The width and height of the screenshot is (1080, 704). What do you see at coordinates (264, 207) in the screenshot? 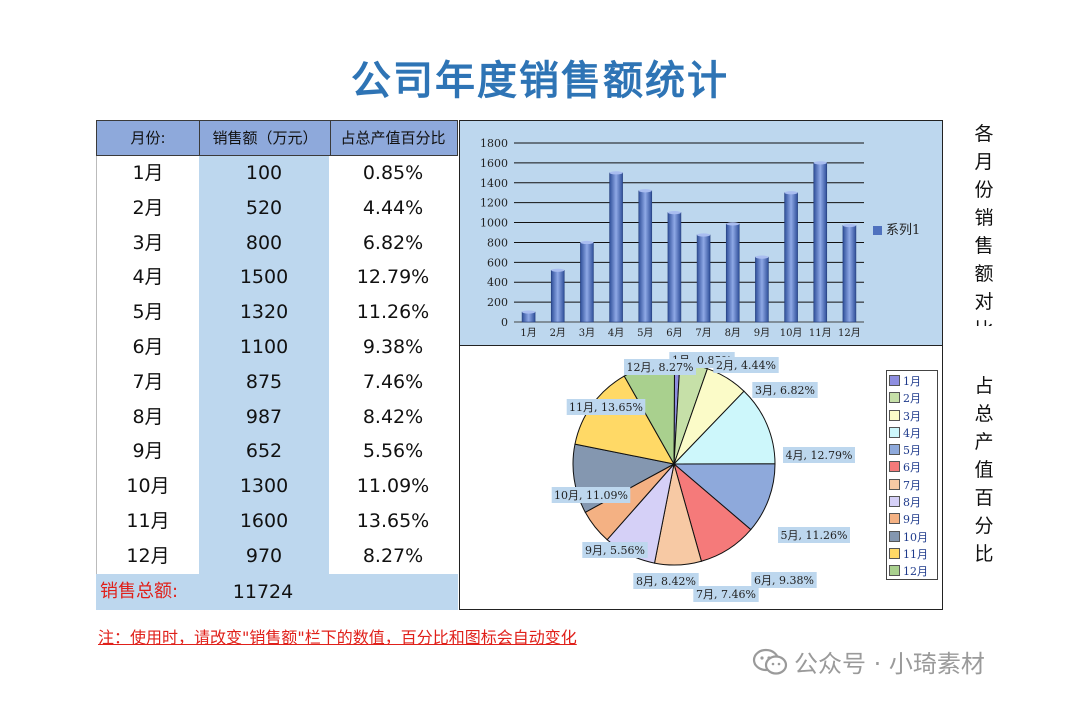
I see `sales-cell: 520` at bounding box center [264, 207].